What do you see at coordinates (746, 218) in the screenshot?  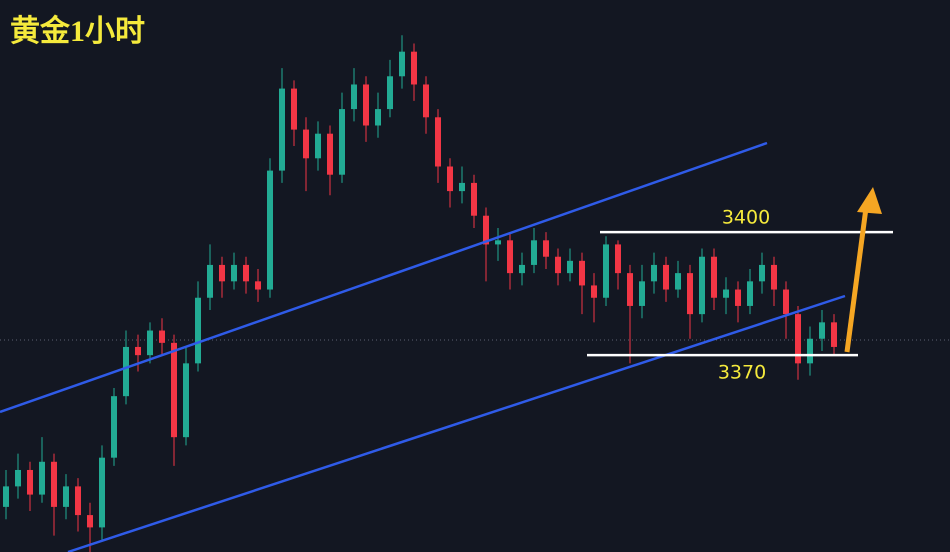 I see `level-label: 3400` at bounding box center [746, 218].